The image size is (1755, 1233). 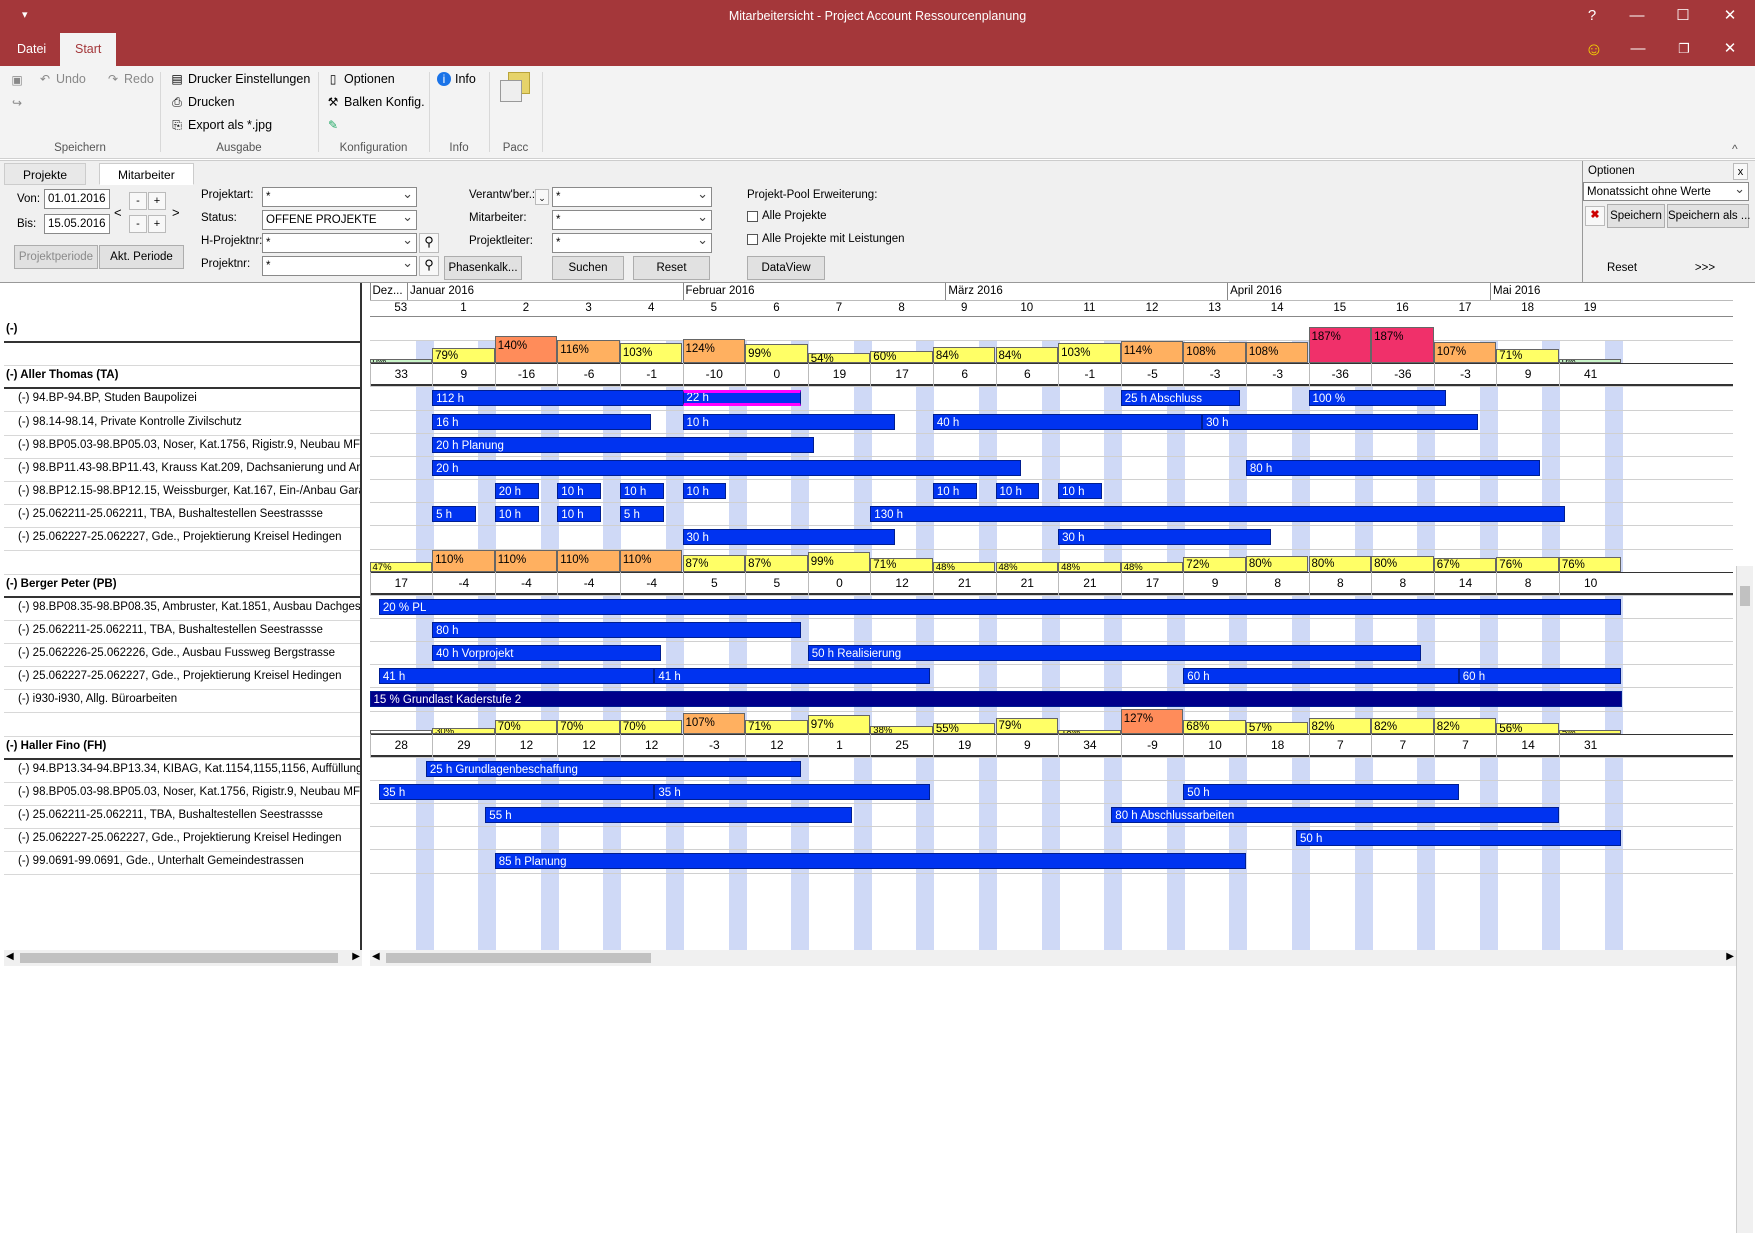 What do you see at coordinates (202, 102) in the screenshot?
I see `print-button: ⎙ Drucken` at bounding box center [202, 102].